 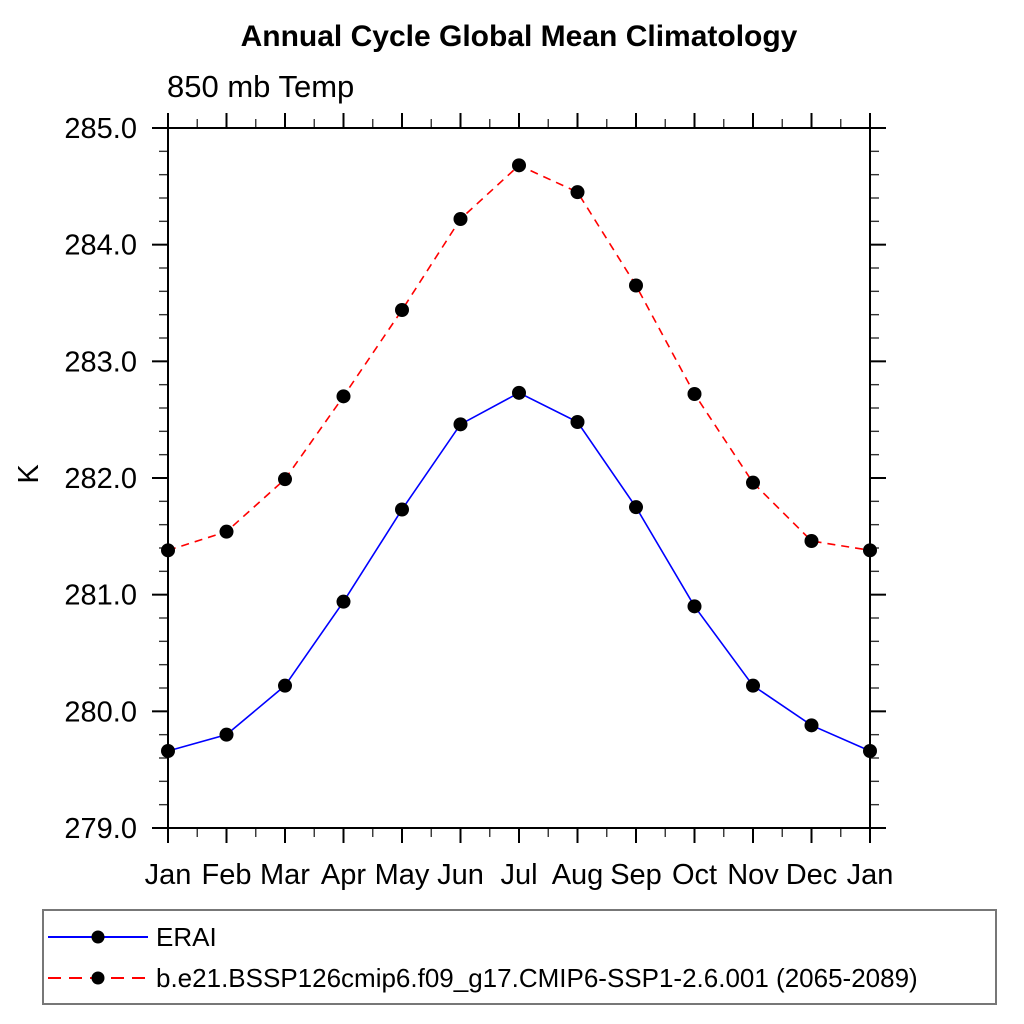 I want to click on legend-item-0: ERAI, so click(x=132, y=937).